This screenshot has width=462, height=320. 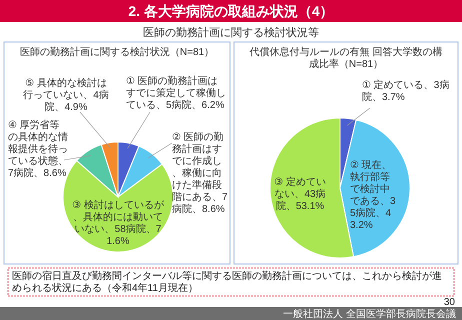 I want to click on text: 医師の勤務計画に関する検討状況等, so click(x=231, y=32).